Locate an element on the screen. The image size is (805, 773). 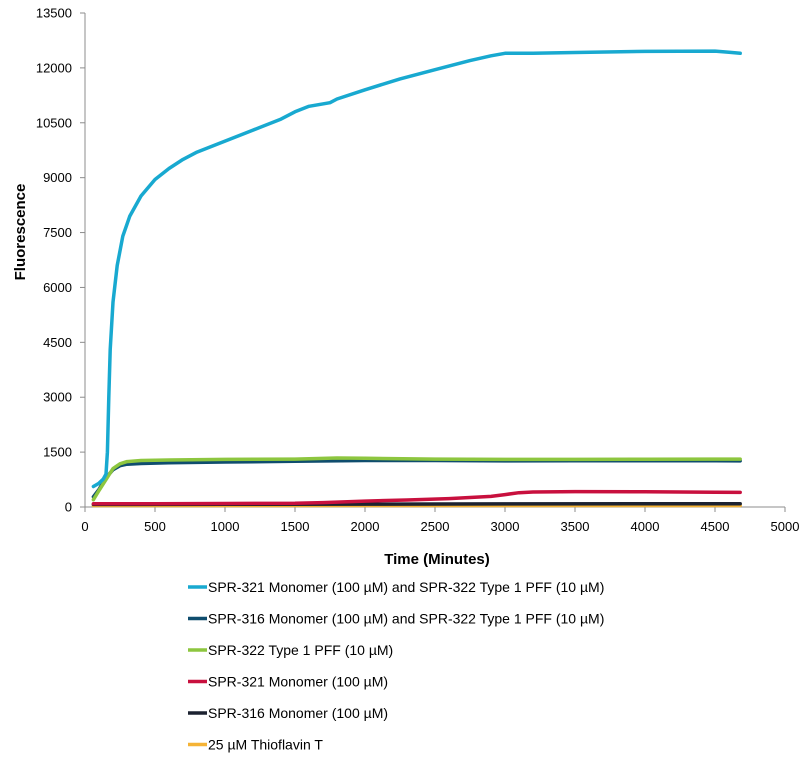
x-tick-label: 0 is located at coordinates (84, 526).